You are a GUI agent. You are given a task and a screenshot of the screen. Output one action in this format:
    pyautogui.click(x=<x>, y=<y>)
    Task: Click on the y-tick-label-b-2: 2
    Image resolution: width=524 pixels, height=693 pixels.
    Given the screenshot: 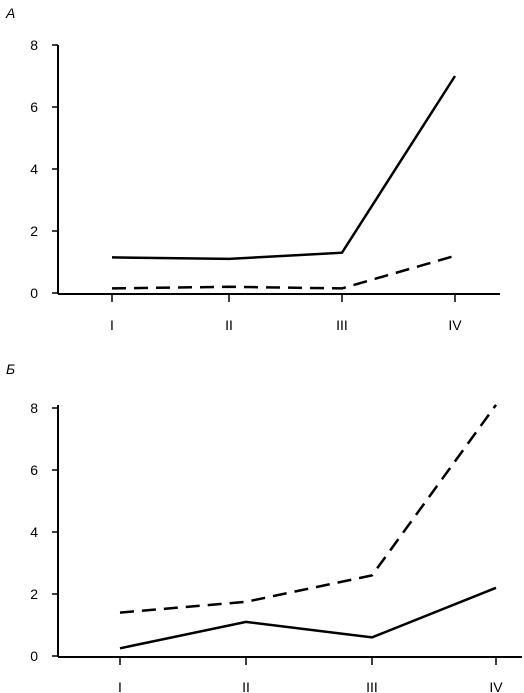 What is the action you would take?
    pyautogui.click(x=34, y=594)
    